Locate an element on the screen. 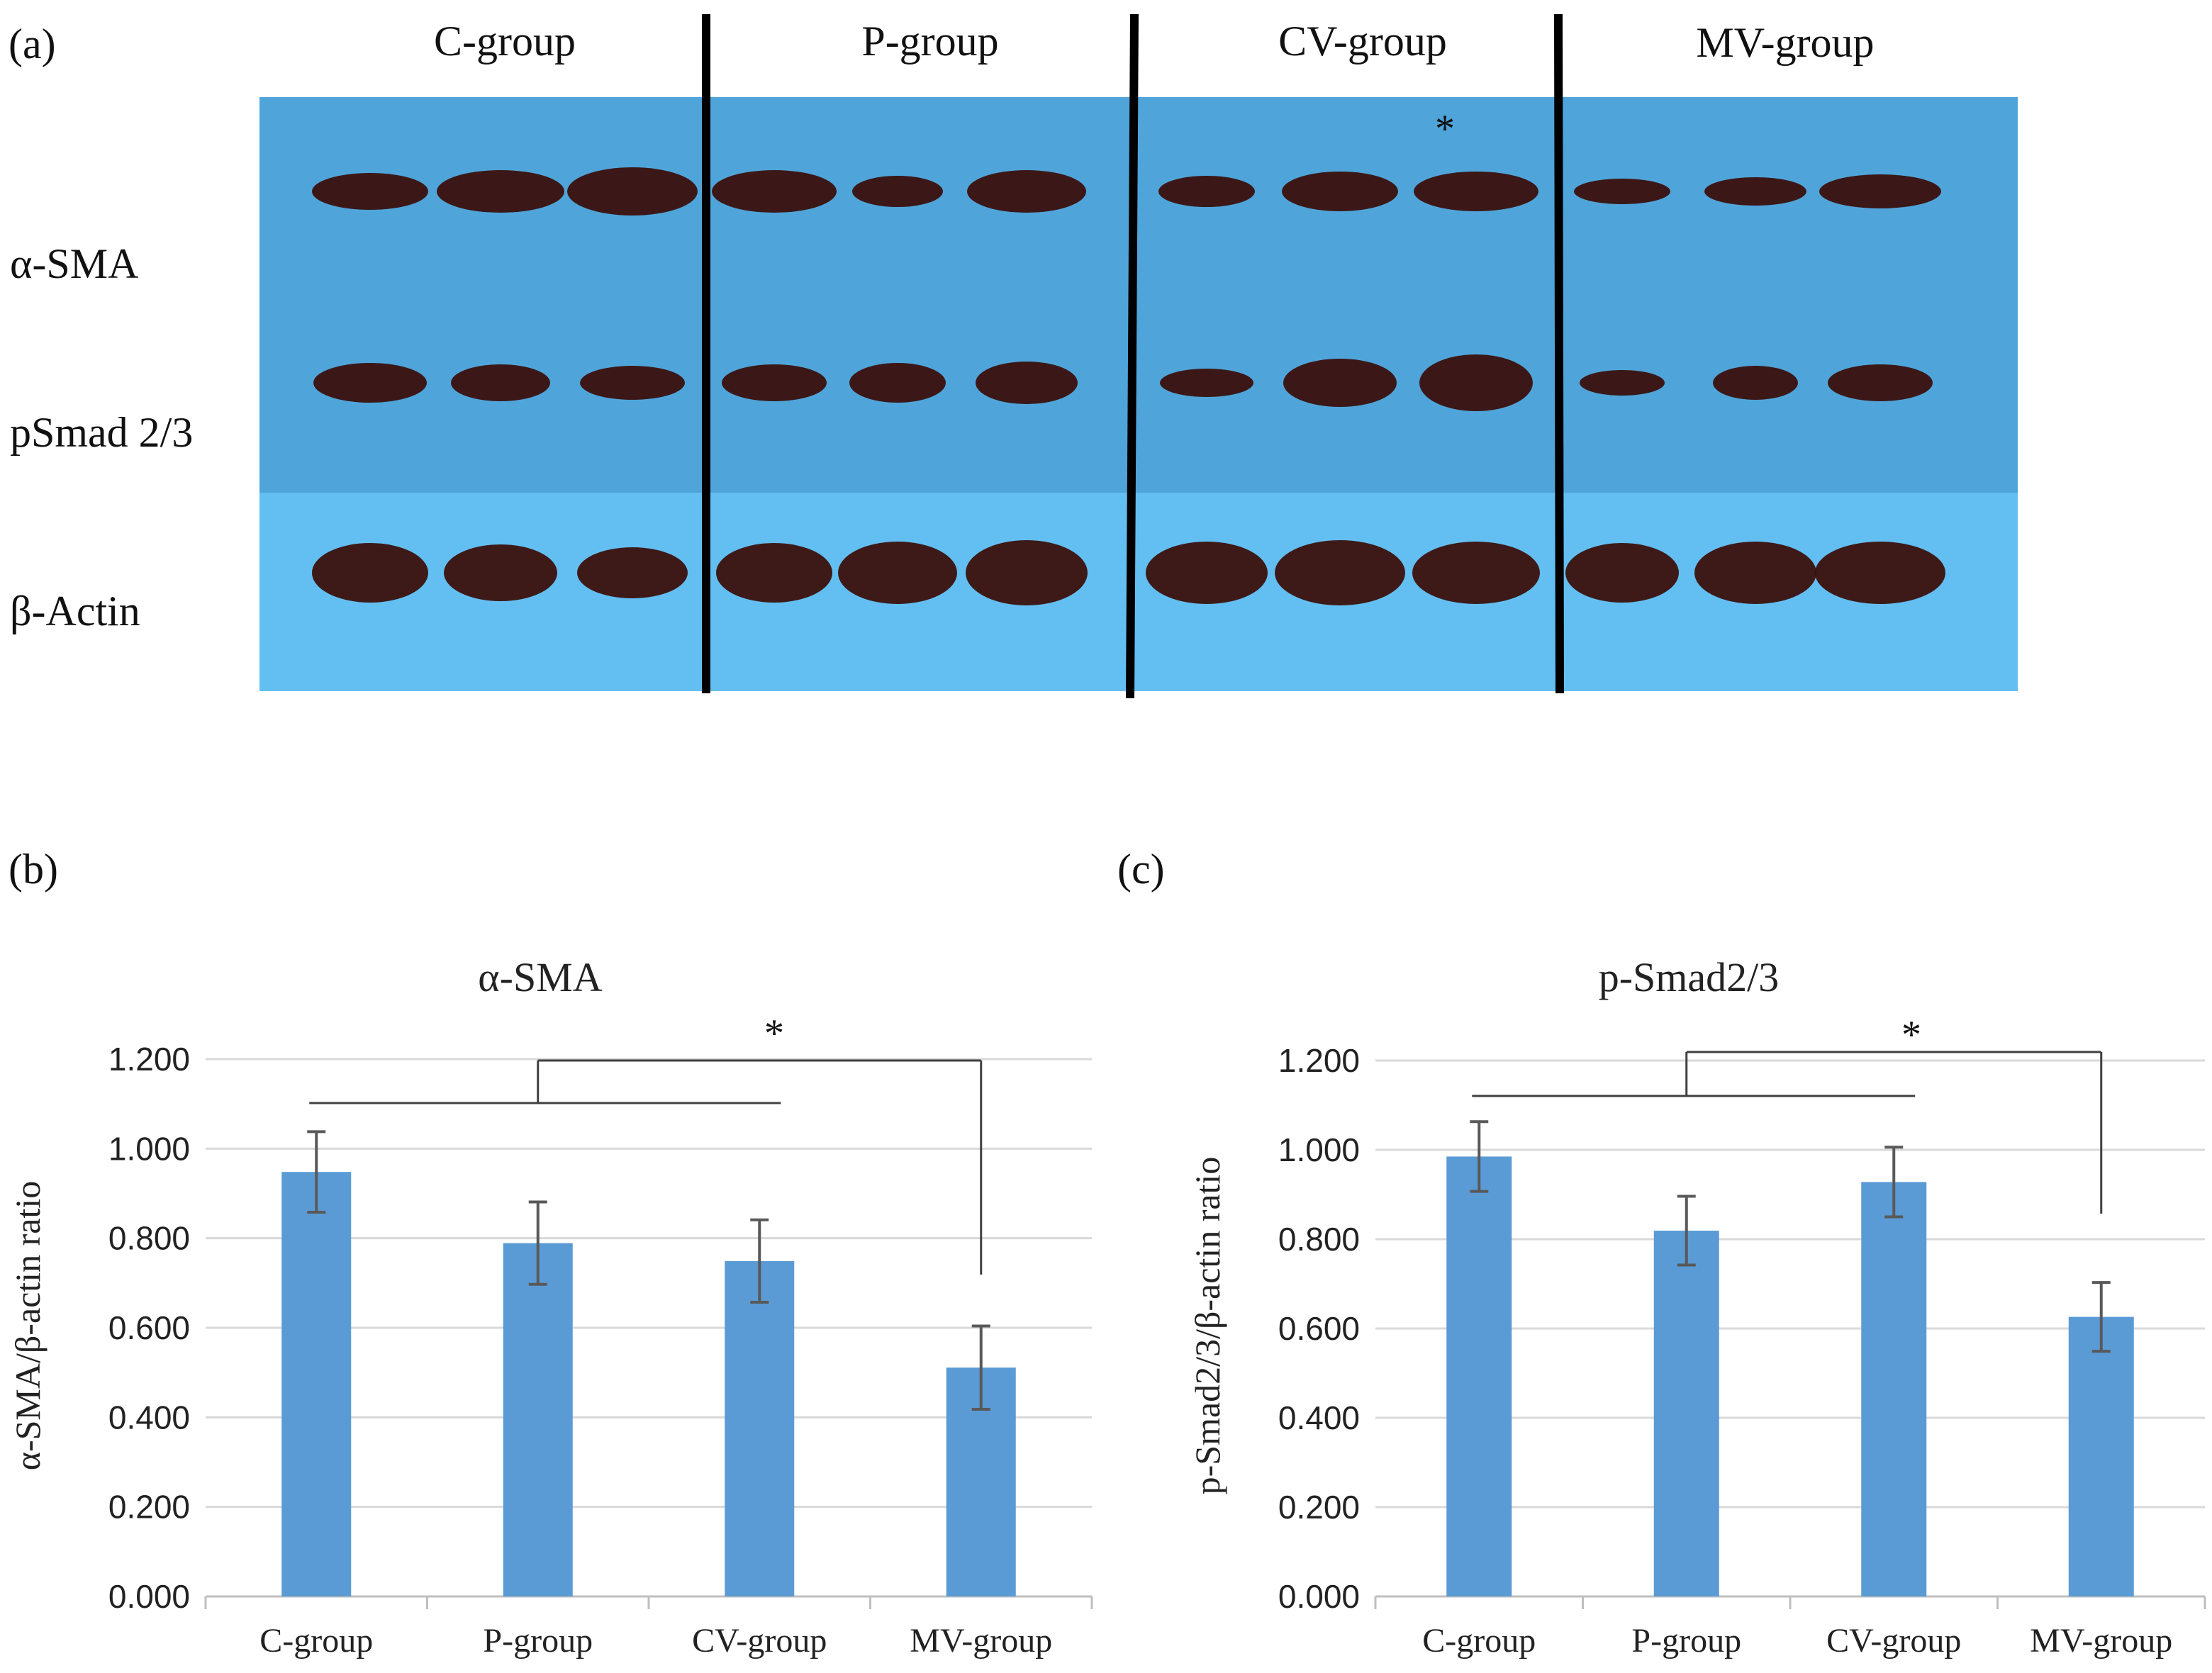 The width and height of the screenshot is (2212, 1673). chart-b-significance-bracket: * is located at coordinates (646, 1143).